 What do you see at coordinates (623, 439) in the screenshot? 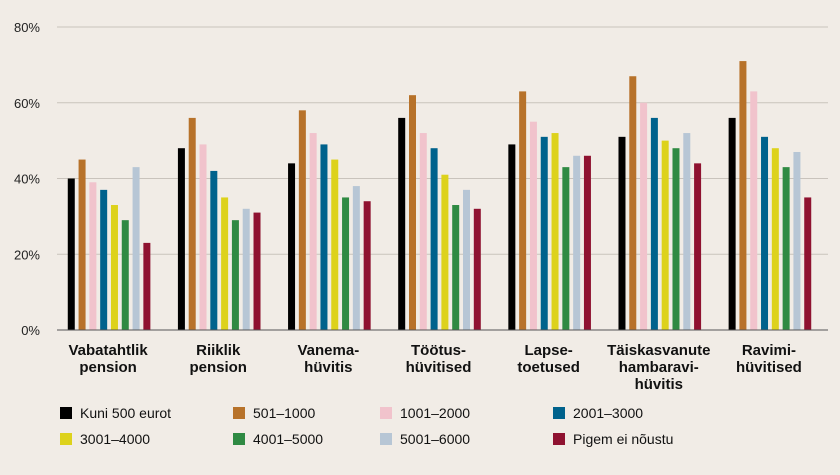
I see `legend-label: Pigem ei nõustu` at bounding box center [623, 439].